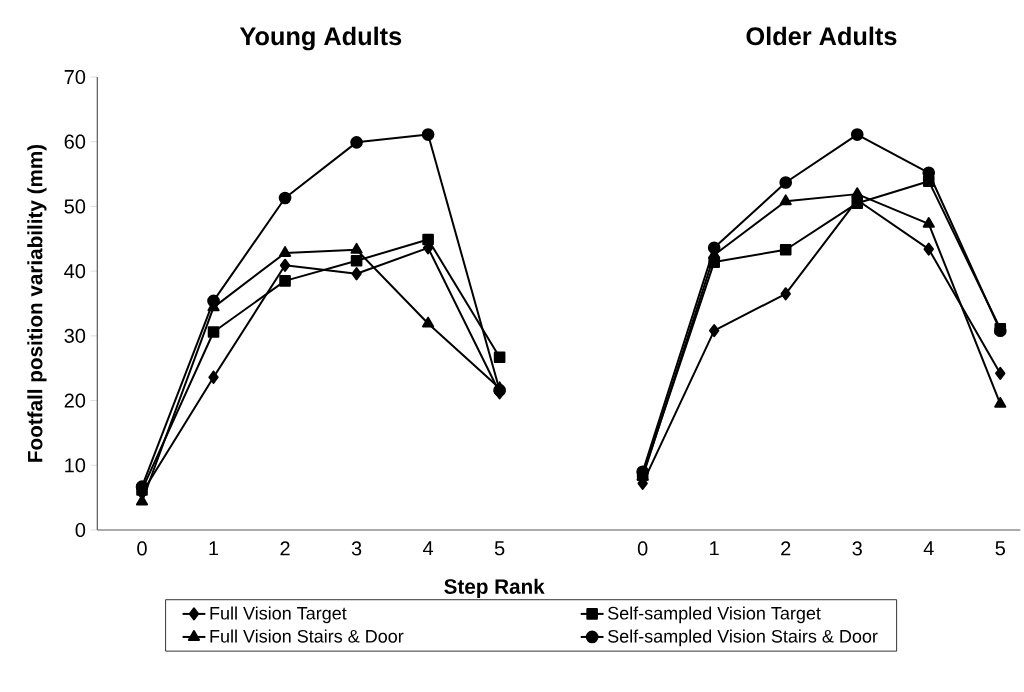  I want to click on y-tick-label: 50, so click(75, 206).